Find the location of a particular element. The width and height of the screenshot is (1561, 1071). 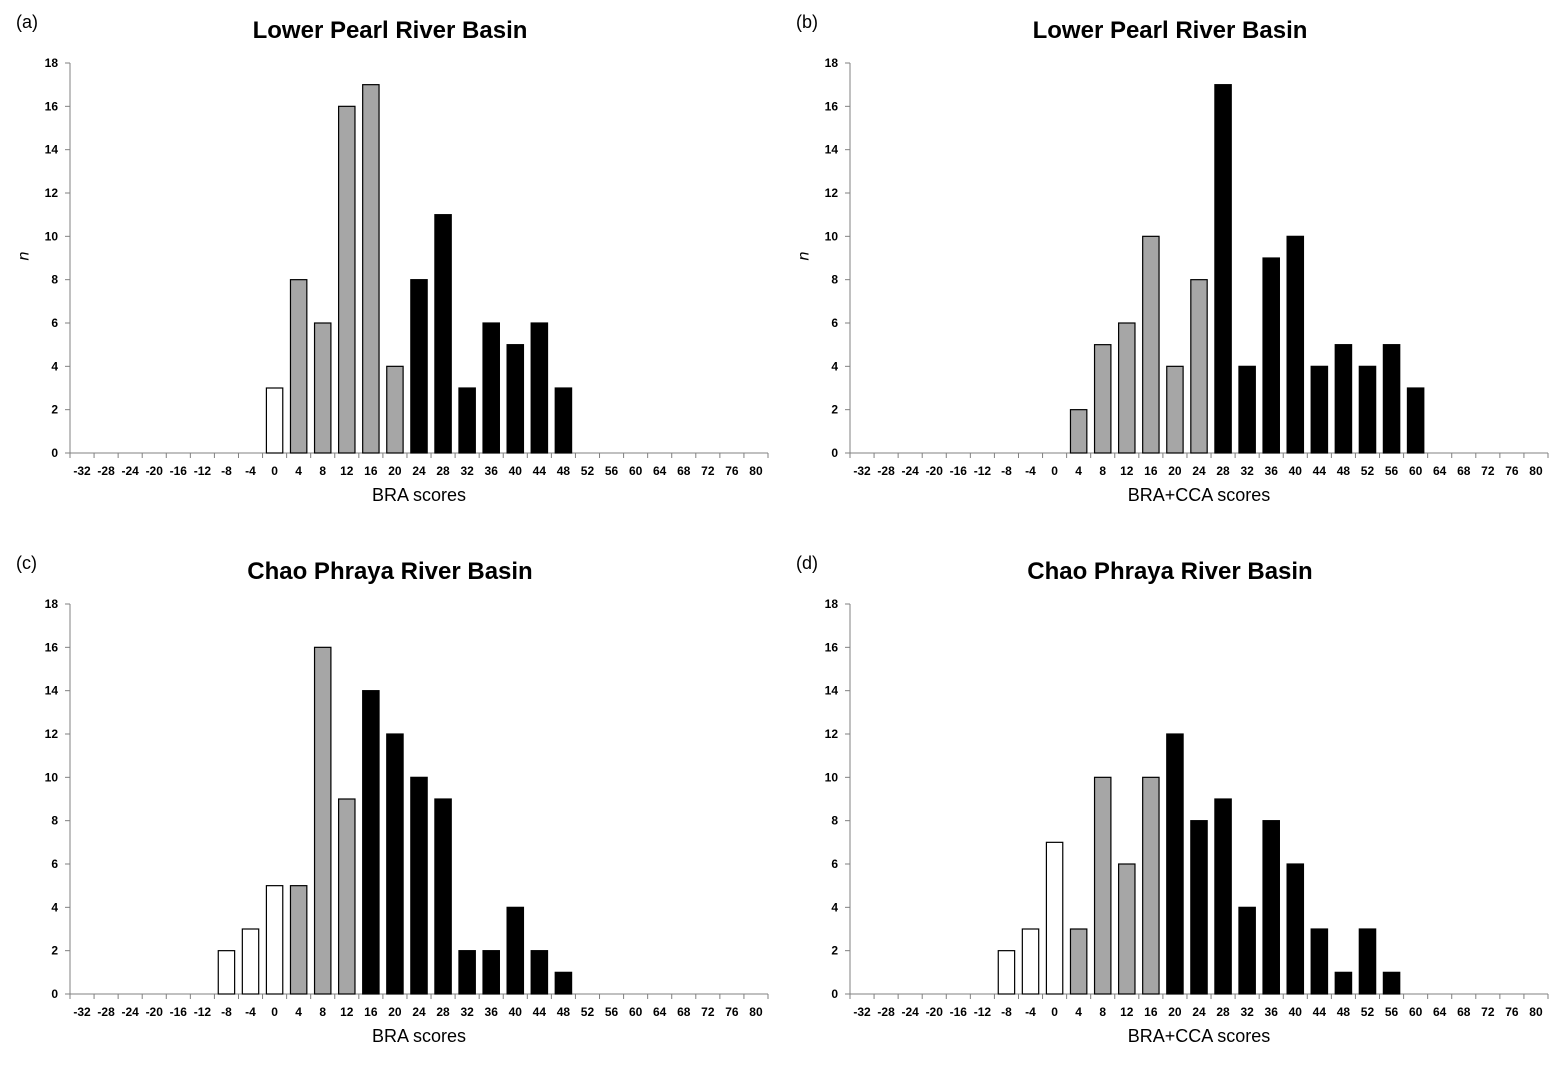

x-tick-label: 64 is located at coordinates (660, 471).